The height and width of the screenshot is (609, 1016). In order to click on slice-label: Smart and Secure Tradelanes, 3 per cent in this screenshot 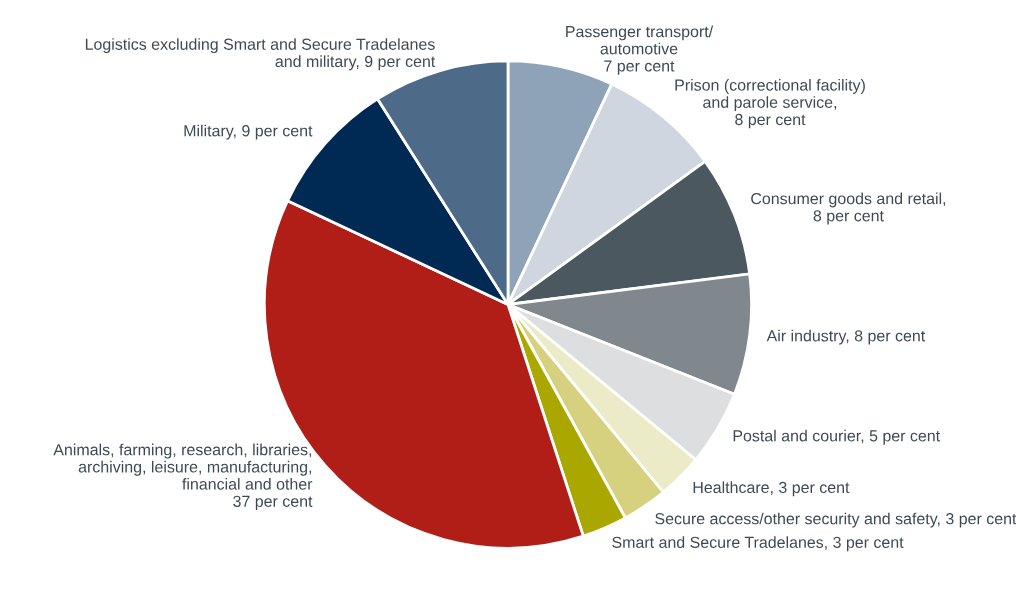, I will do `click(758, 544)`.